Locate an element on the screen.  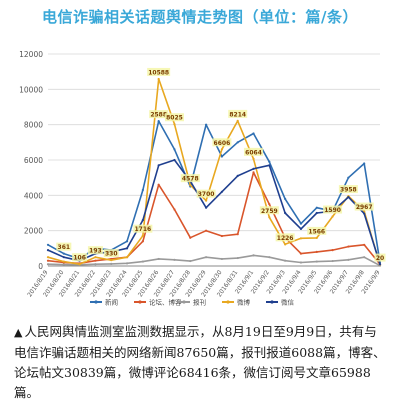
legend-label: 新闻 is located at coordinates (111, 302).